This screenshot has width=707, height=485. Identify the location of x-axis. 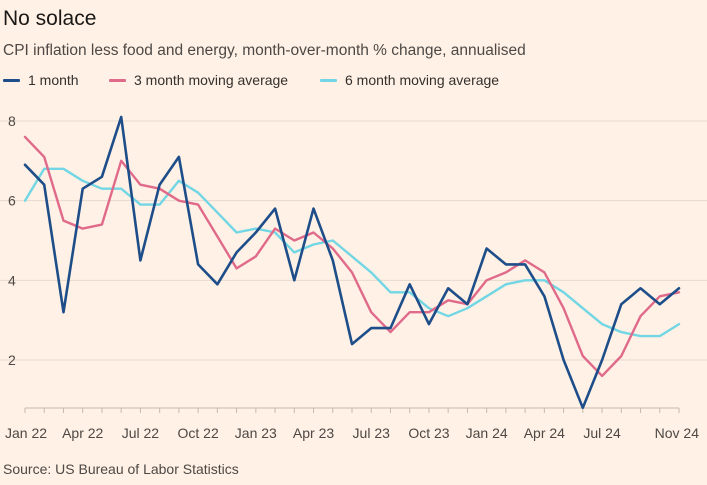
(352, 410).